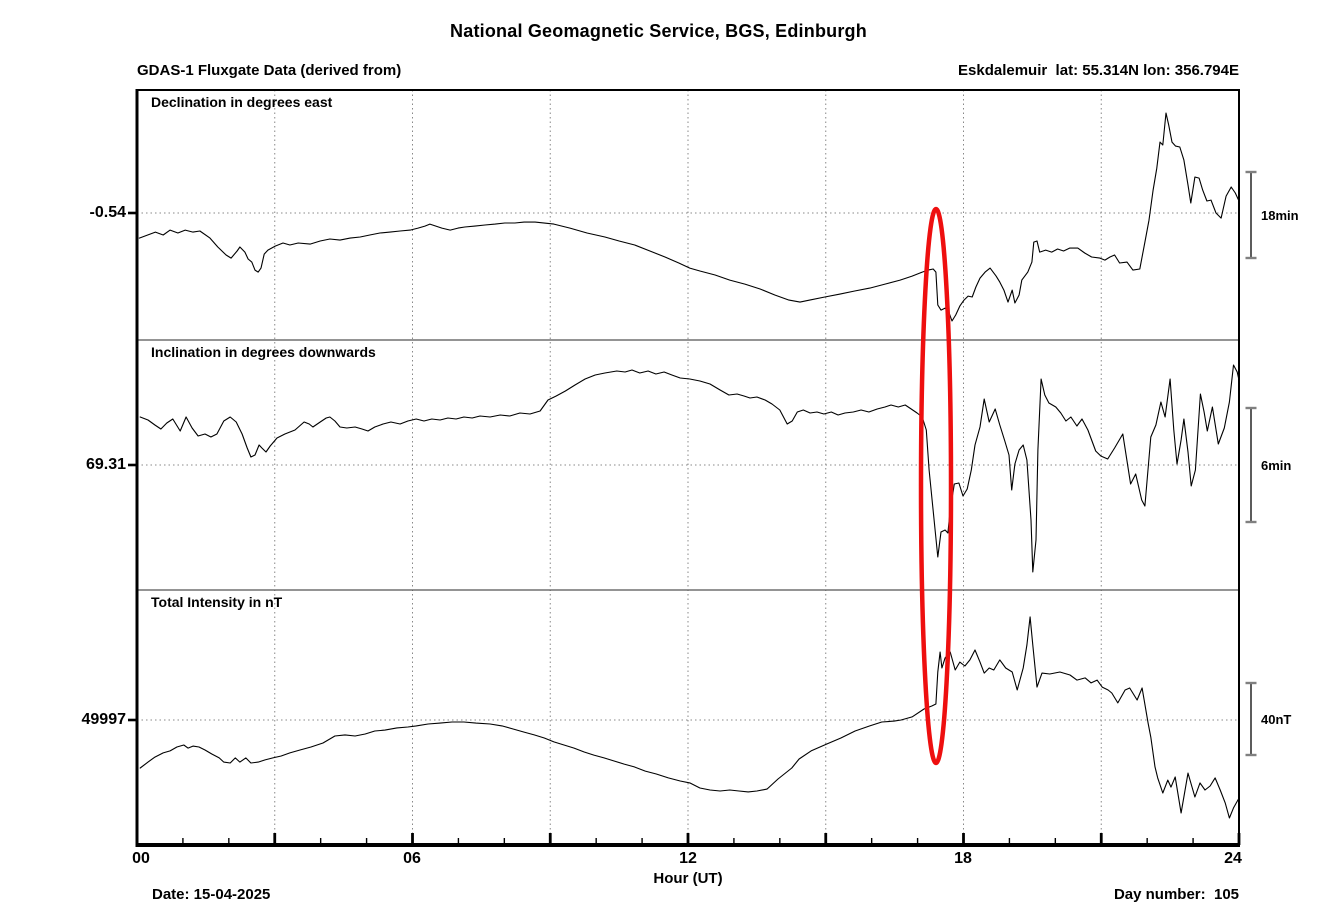 The image size is (1317, 905). What do you see at coordinates (263, 352) in the screenshot?
I see `panel-label-inclination: Inclination in degrees downwards` at bounding box center [263, 352].